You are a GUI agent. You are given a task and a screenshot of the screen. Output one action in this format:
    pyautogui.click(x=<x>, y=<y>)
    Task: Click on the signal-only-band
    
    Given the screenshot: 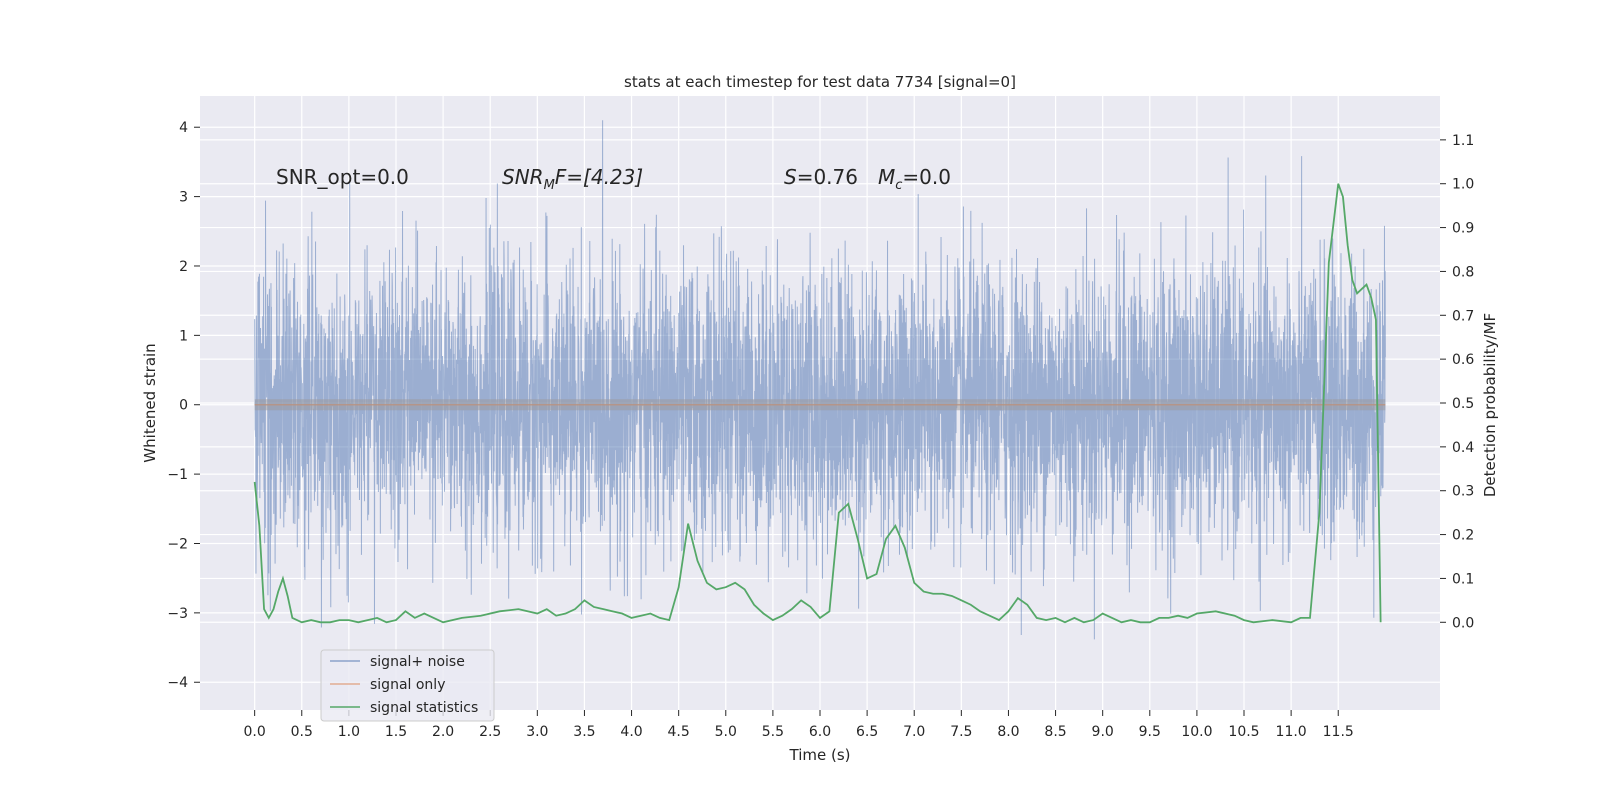 What is the action you would take?
    pyautogui.click(x=820, y=405)
    